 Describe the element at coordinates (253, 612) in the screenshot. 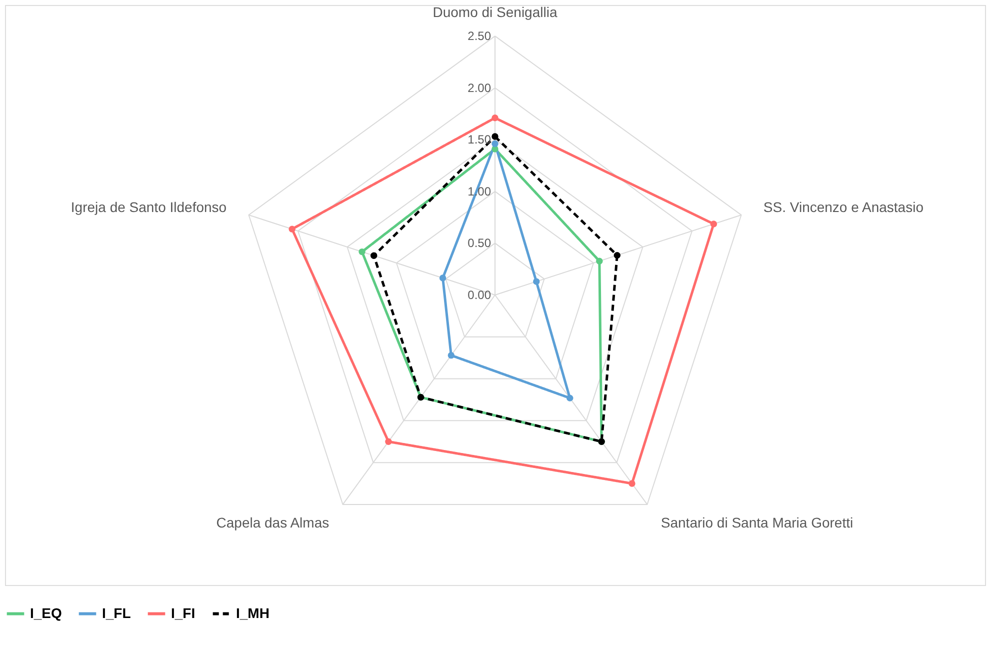

I see `legend-label: I_MH` at that location.